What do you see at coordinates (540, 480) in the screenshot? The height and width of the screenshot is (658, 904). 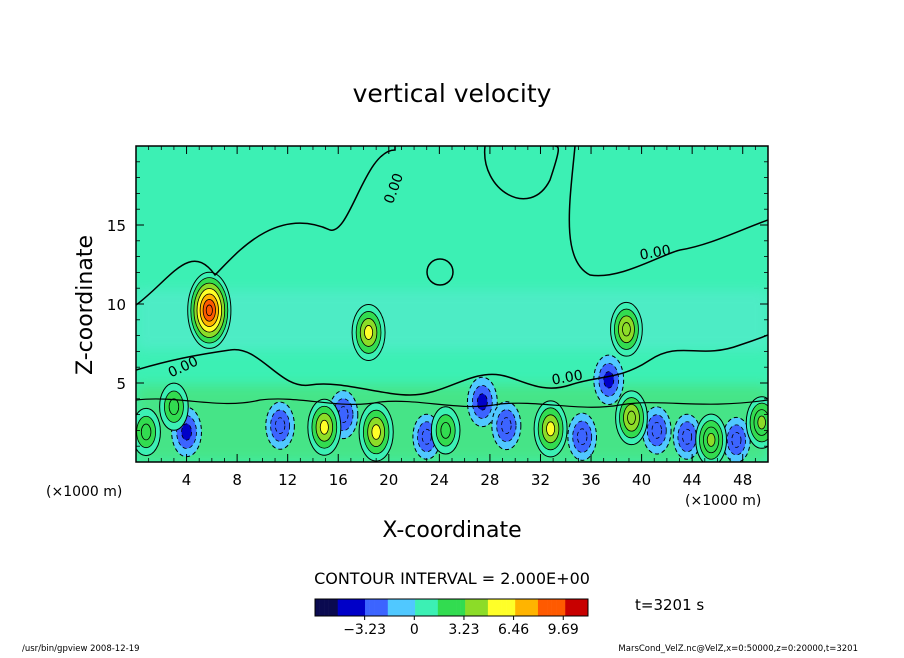 I see `x-tick-label: 32` at bounding box center [540, 480].